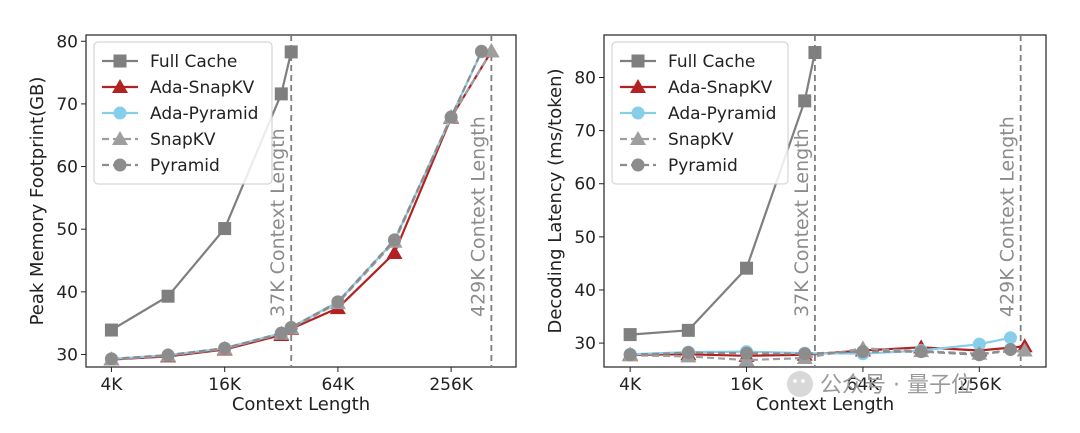 The height and width of the screenshot is (433, 1080). I want to click on wechat-icon, so click(800, 384).